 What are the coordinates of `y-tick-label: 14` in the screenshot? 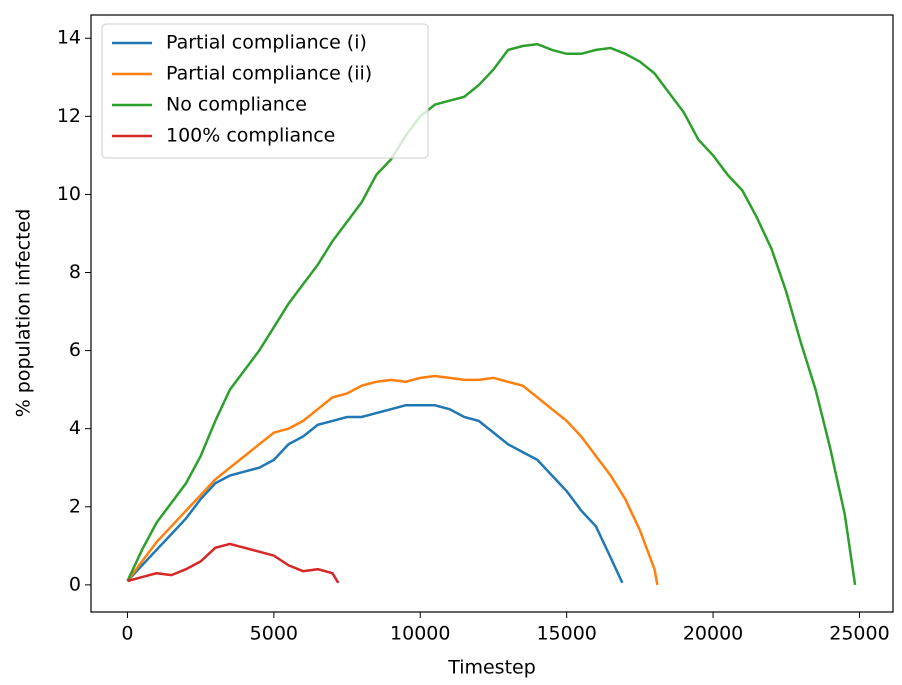 It's located at (69, 38).